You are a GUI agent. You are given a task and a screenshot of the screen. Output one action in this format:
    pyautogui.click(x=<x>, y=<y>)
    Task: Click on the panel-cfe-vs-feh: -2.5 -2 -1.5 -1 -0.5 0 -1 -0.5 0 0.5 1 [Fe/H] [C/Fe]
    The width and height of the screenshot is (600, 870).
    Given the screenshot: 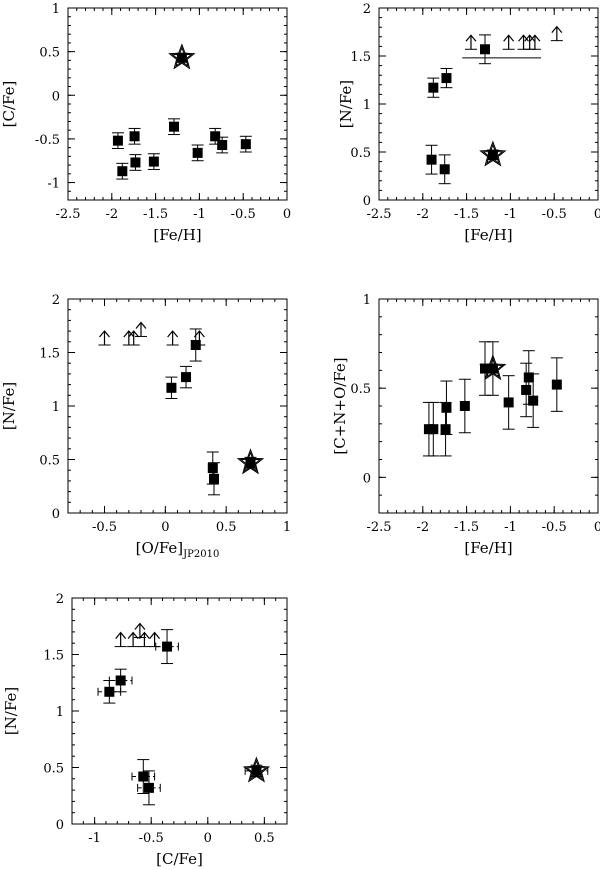 What is the action you would take?
    pyautogui.click(x=145, y=123)
    